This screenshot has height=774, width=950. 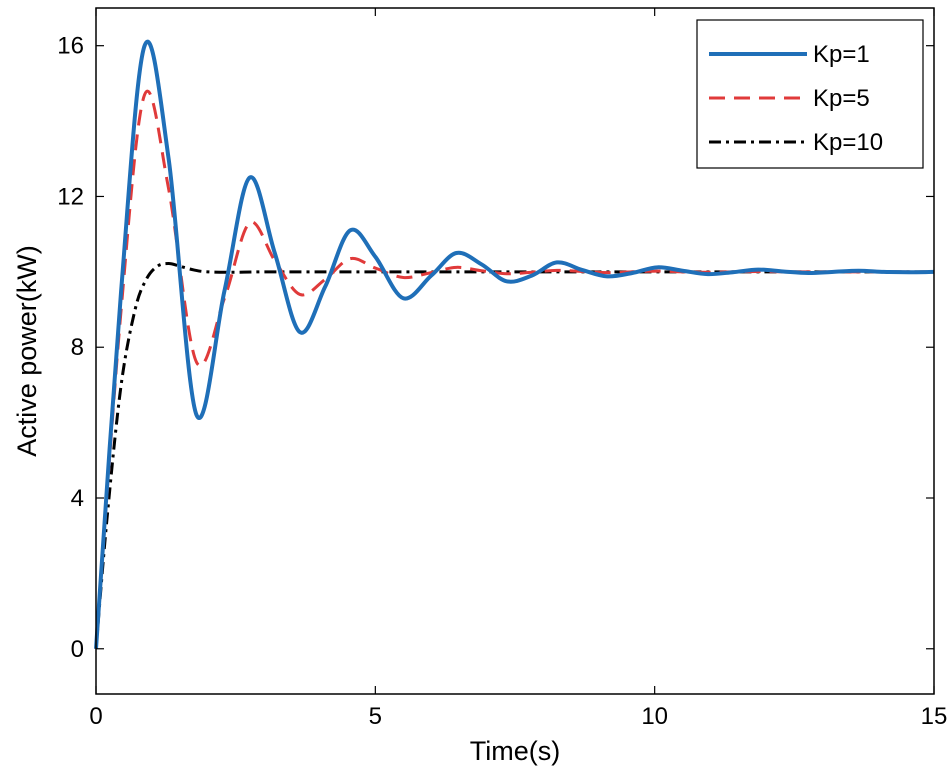 What do you see at coordinates (841, 98) in the screenshot?
I see `legend-label: Kp=5` at bounding box center [841, 98].